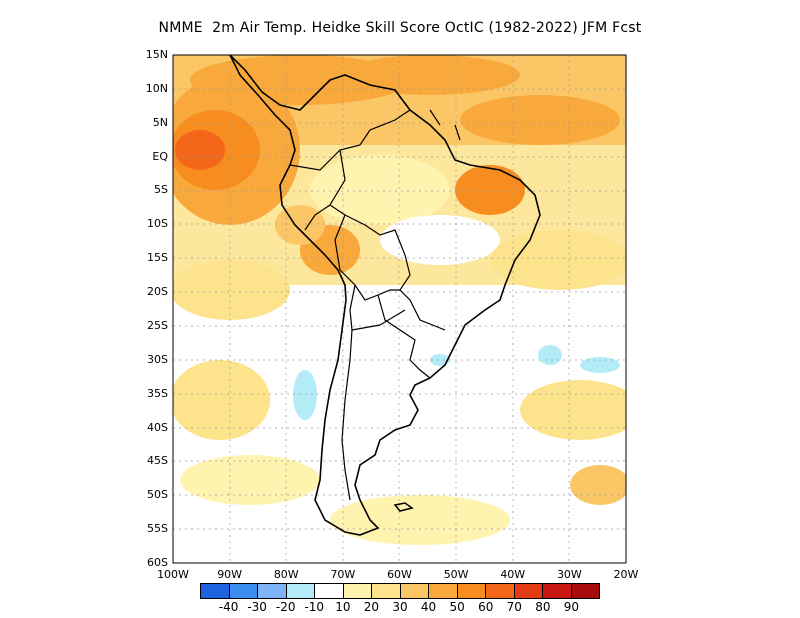 The width and height of the screenshot is (800, 618). Describe the element at coordinates (157, 461) in the screenshot. I see `lat-tick-label: 45S` at that location.